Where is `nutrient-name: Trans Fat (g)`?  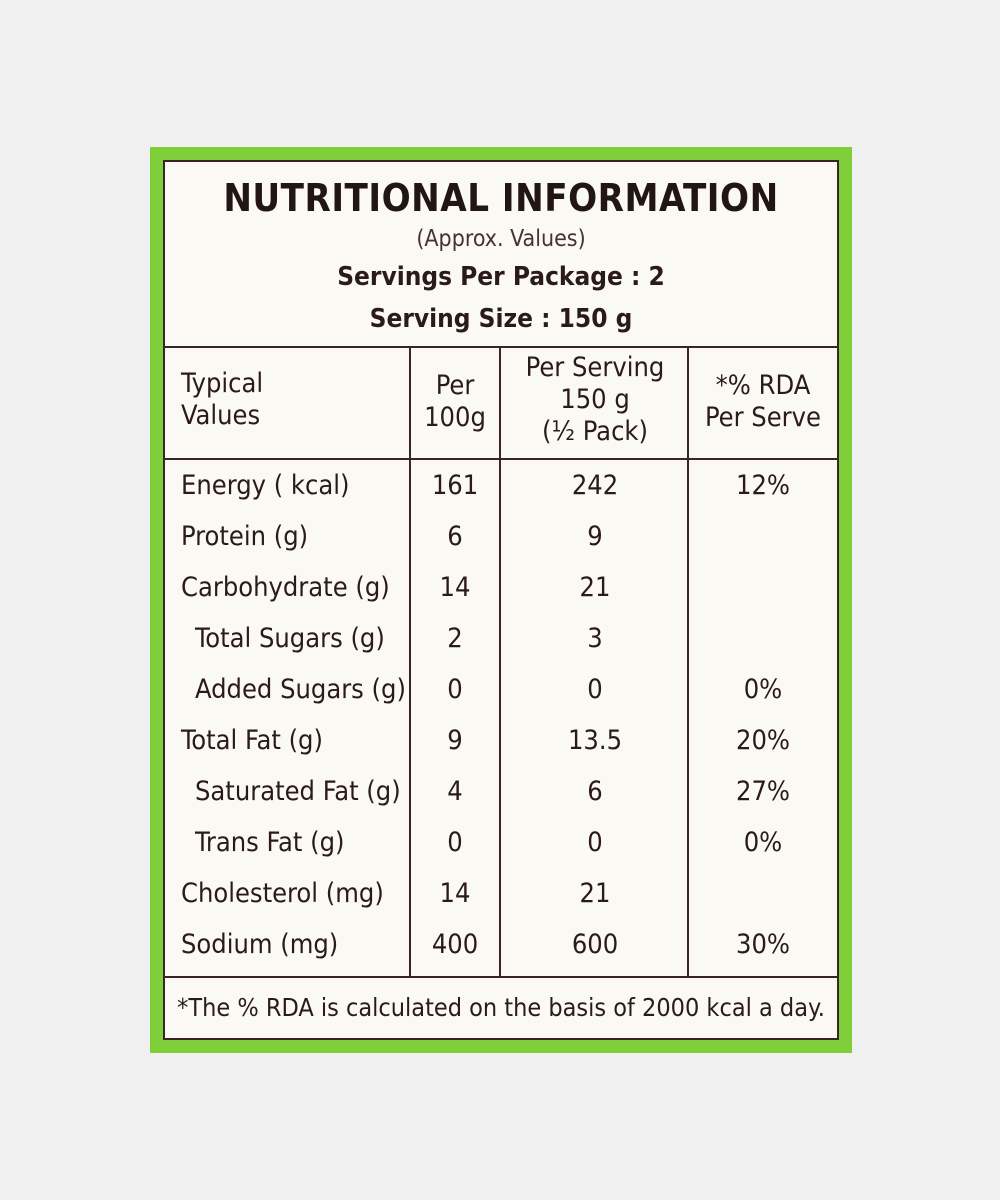 nutrient-name: Trans Fat (g) is located at coordinates (270, 842).